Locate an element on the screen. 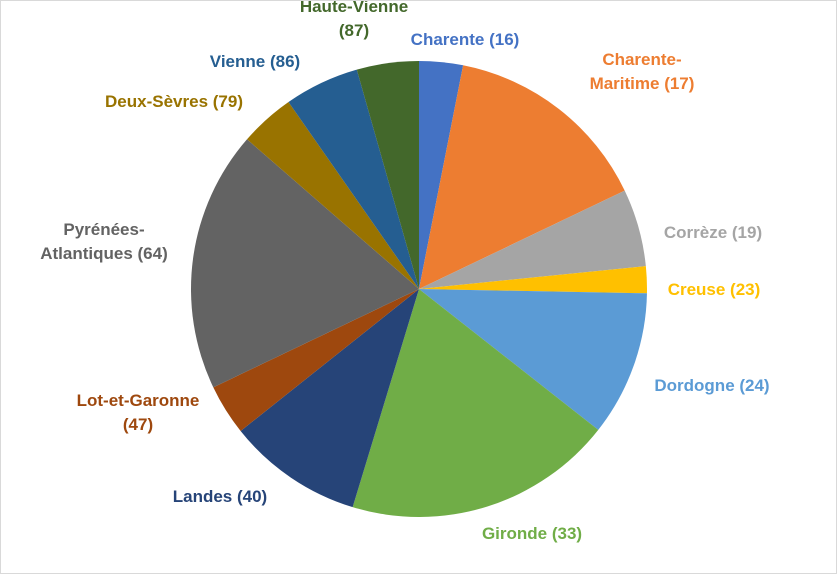 This screenshot has width=837, height=575. slice-data-label: Creuse (23) is located at coordinates (714, 289).